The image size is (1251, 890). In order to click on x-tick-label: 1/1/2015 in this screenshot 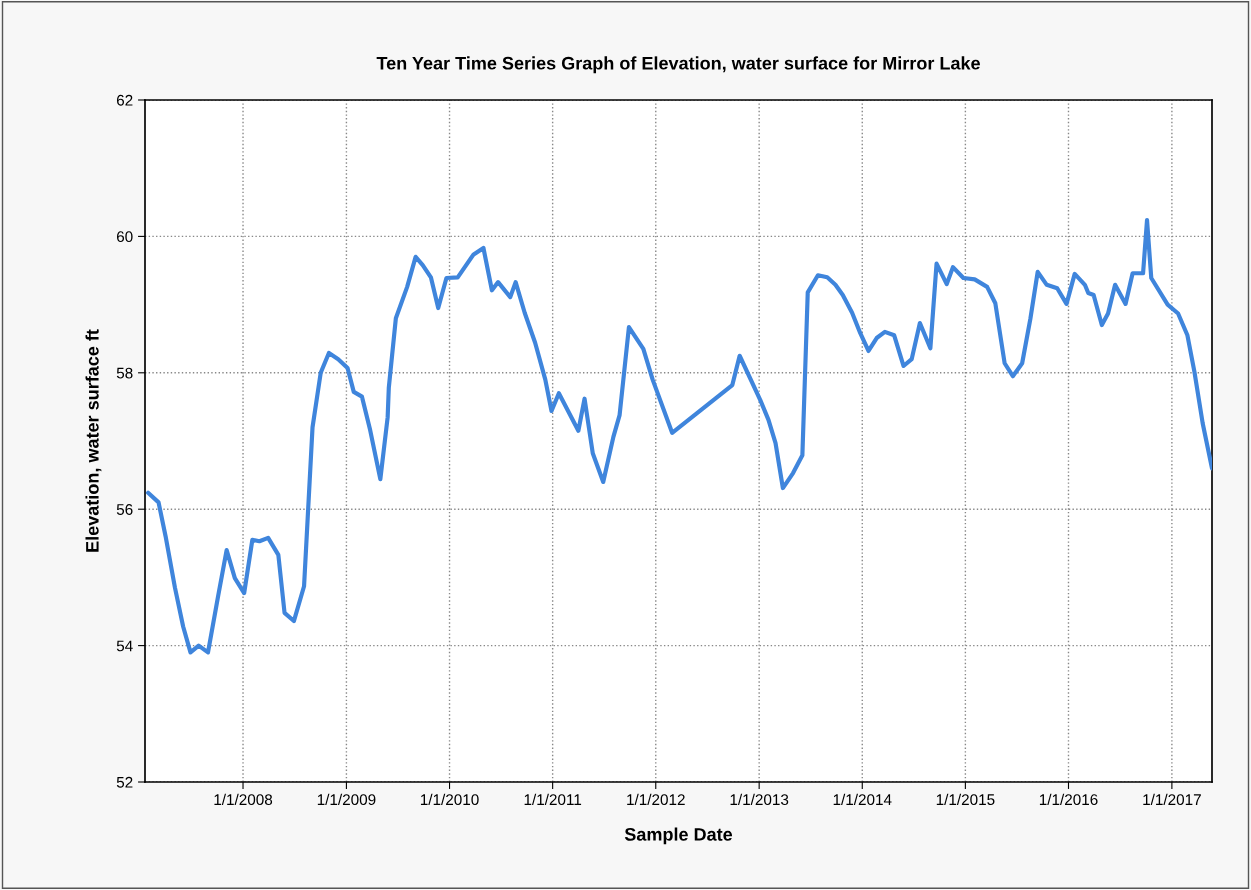, I will do `click(965, 799)`.